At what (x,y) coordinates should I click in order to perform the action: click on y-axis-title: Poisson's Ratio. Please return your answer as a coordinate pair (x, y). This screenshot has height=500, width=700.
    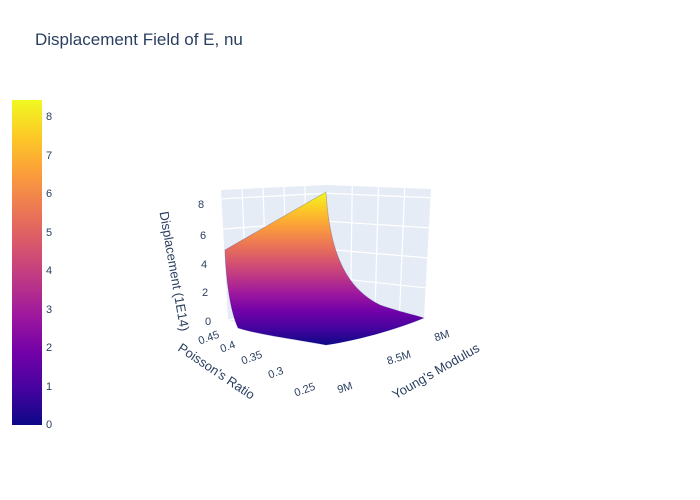
    Looking at the image, I should click on (216, 371).